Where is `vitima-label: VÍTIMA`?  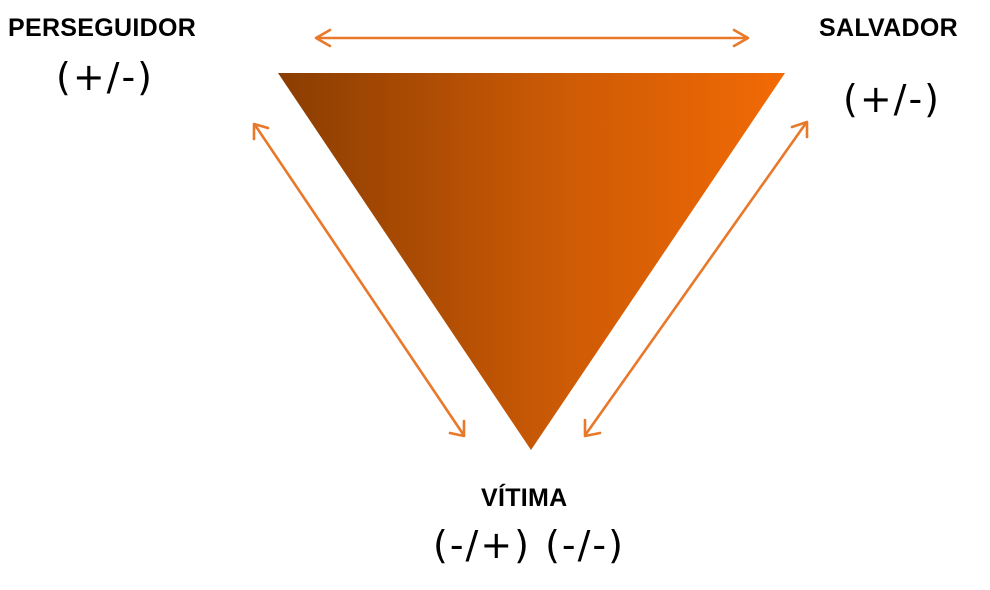 vitima-label: VÍTIMA is located at coordinates (524, 498).